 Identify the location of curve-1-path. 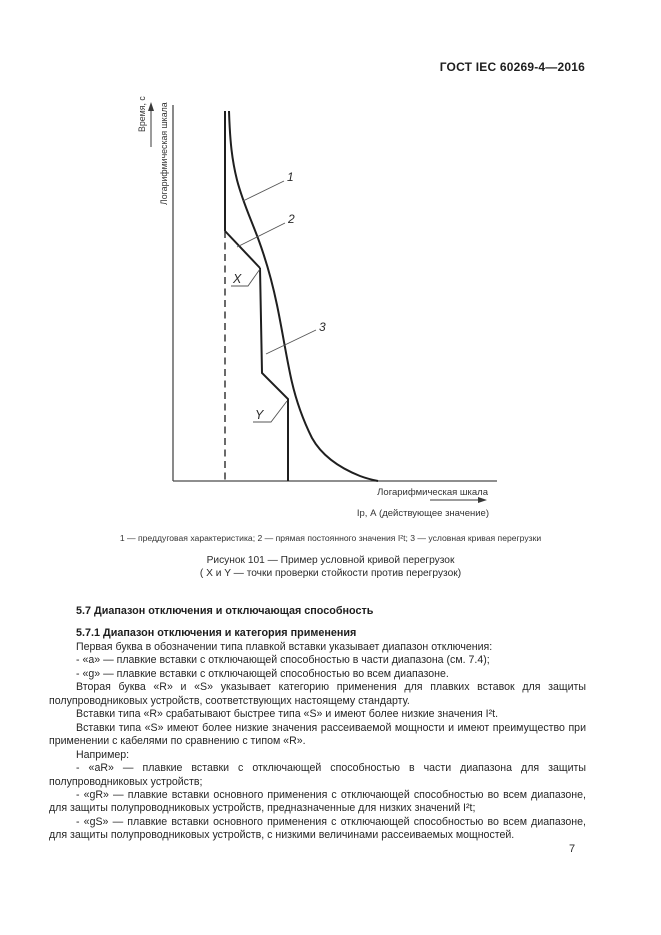
(303, 296).